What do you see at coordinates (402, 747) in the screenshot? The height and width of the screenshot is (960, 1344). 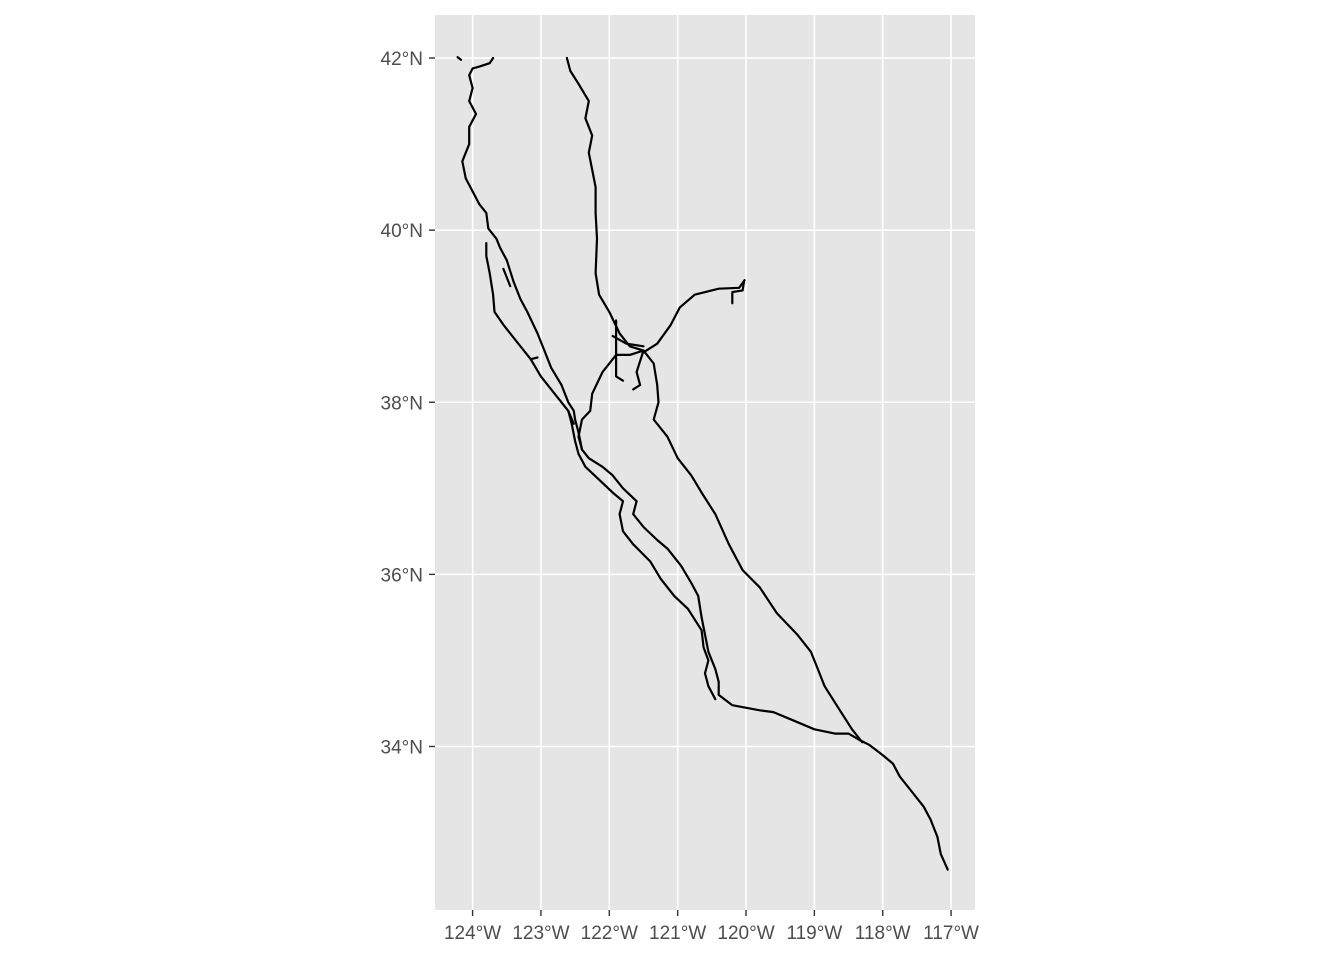 I see `y-axis-tick-label: 34°N` at bounding box center [402, 747].